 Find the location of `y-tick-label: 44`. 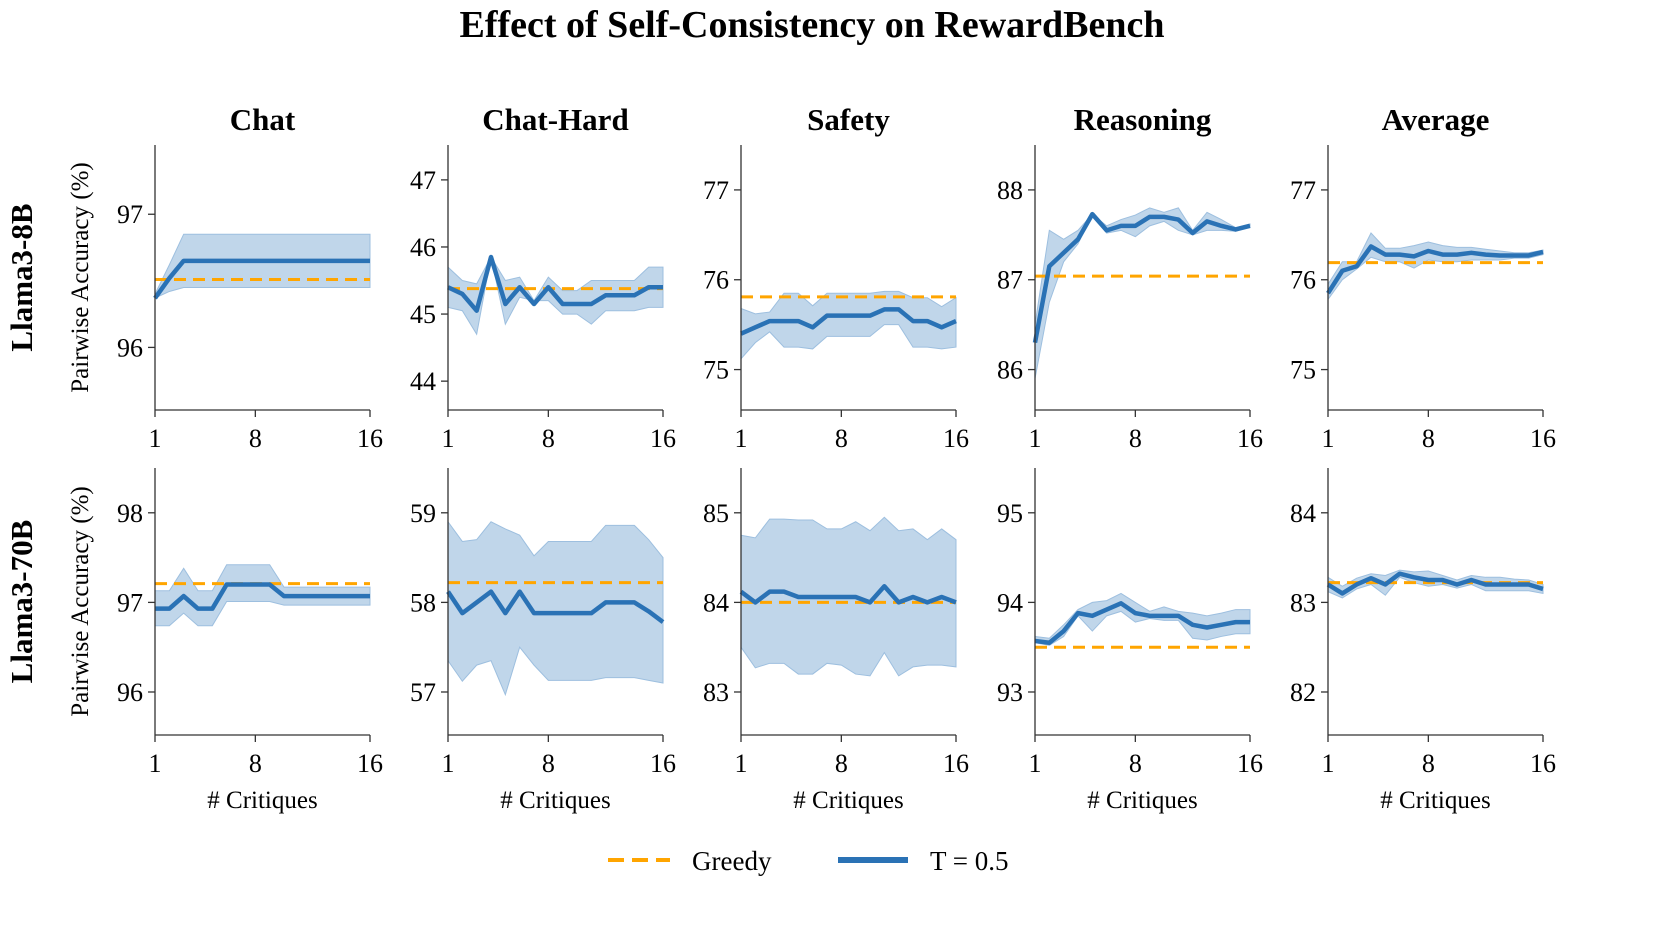

y-tick-label: 44 is located at coordinates (423, 381).